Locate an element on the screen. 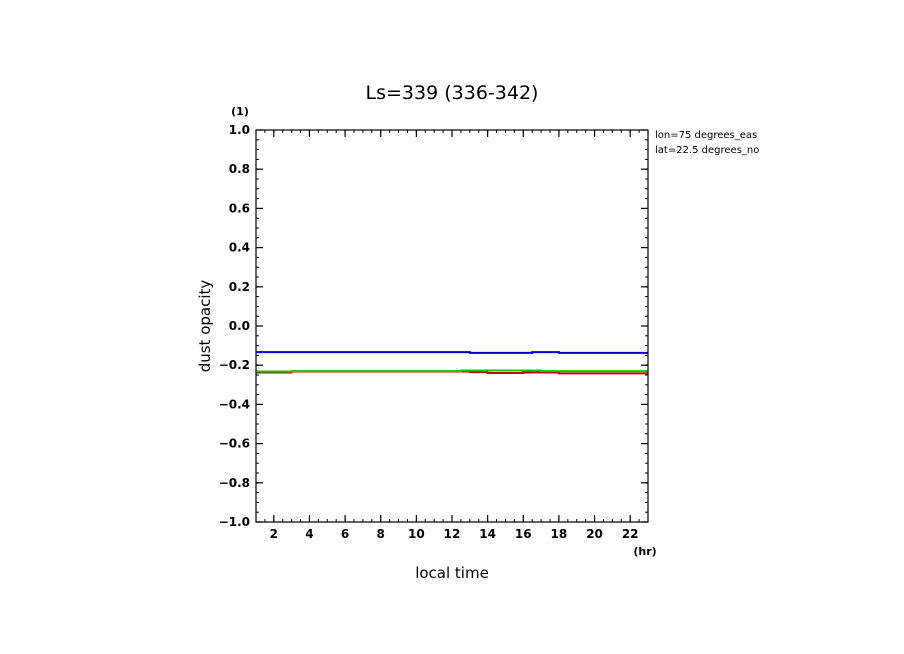 Image resolution: width=904 pixels, height=654 pixels. x-tick-label: 12 is located at coordinates (452, 534).